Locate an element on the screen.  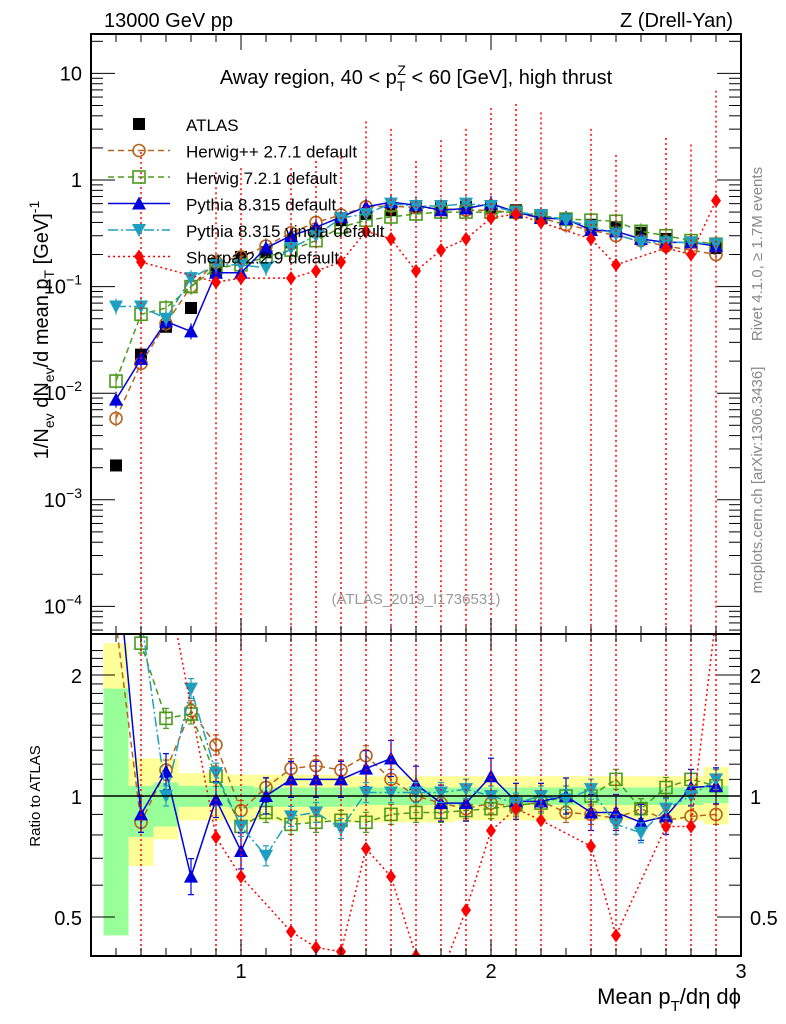
header-right: Z (Drell-Yan) is located at coordinates (676, 21).